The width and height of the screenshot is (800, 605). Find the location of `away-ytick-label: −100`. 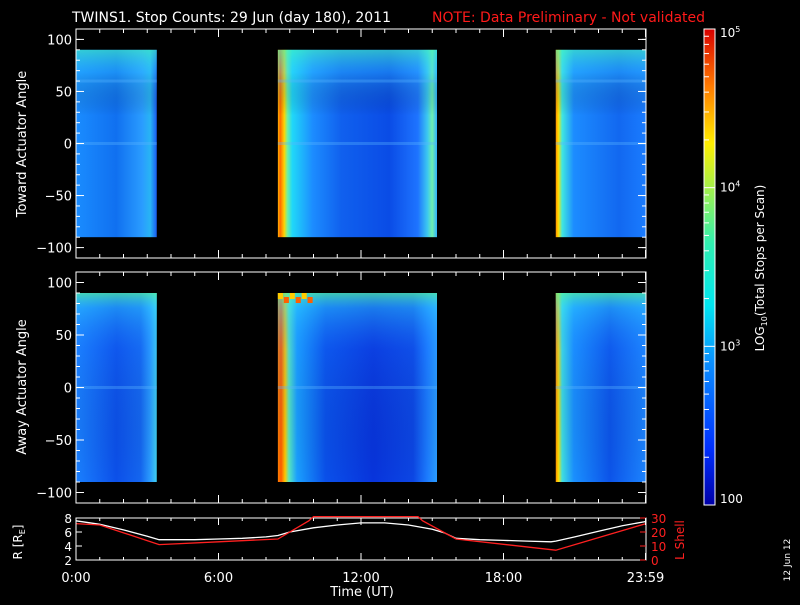

away-ytick-label: −100 is located at coordinates (54, 494).